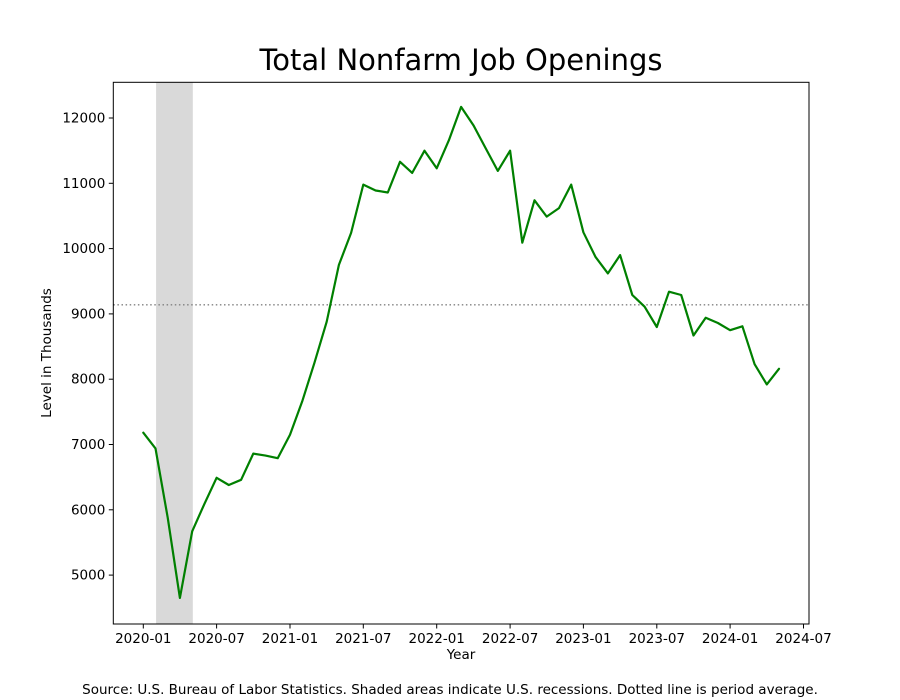 This screenshot has height=700, width=900. Describe the element at coordinates (83, 249) in the screenshot. I see `y-tick-label: 10000` at that location.